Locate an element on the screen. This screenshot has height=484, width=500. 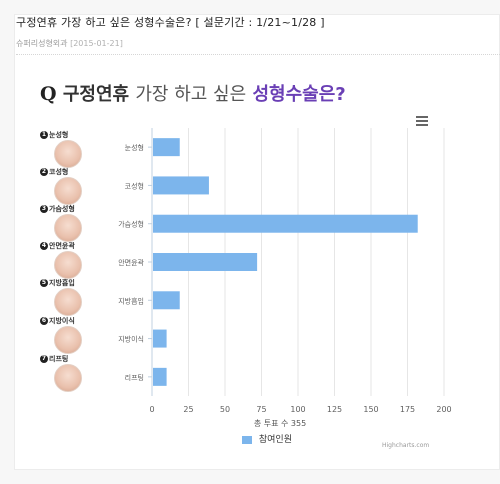
side-item-text: 안면윤곽 is located at coordinates (62, 246).